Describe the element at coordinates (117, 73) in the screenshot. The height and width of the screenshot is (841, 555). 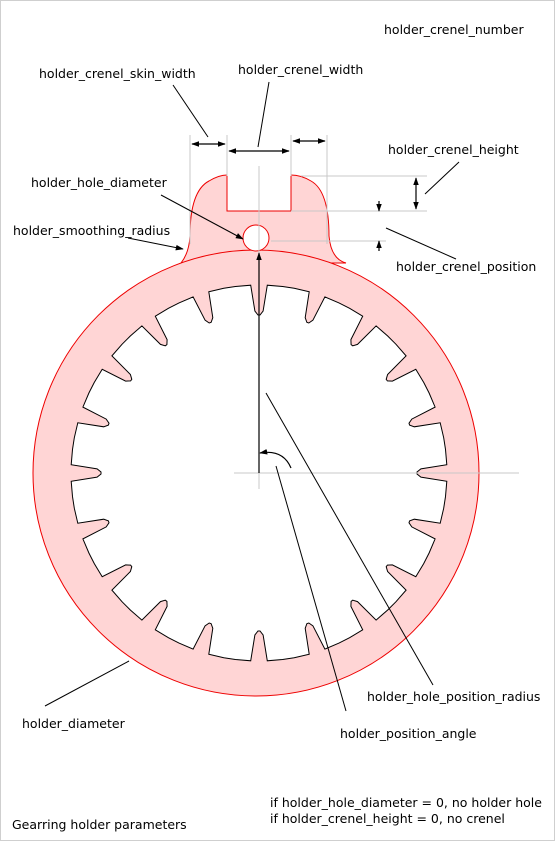
I see `label-holder-crenel-skin-width: holder_crenel_skin_width` at that location.